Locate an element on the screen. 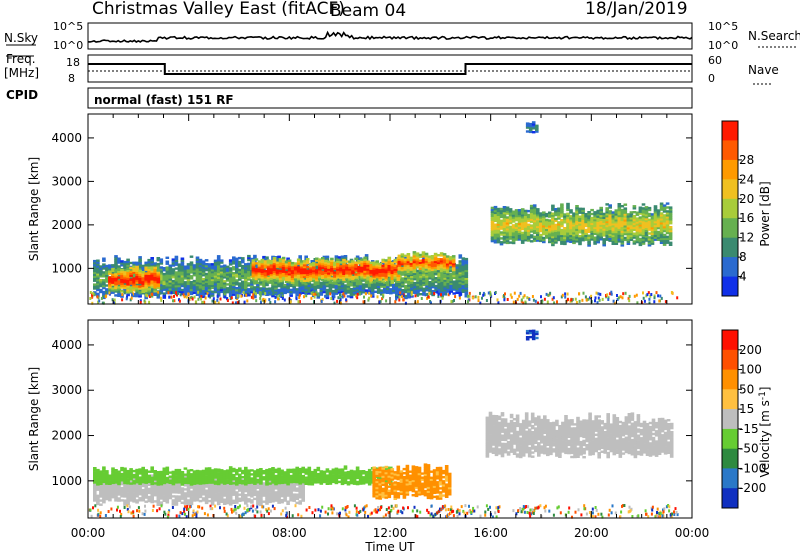 The width and height of the screenshot is (800, 558). y-tick-label: 2000 is located at coordinates (66, 225).